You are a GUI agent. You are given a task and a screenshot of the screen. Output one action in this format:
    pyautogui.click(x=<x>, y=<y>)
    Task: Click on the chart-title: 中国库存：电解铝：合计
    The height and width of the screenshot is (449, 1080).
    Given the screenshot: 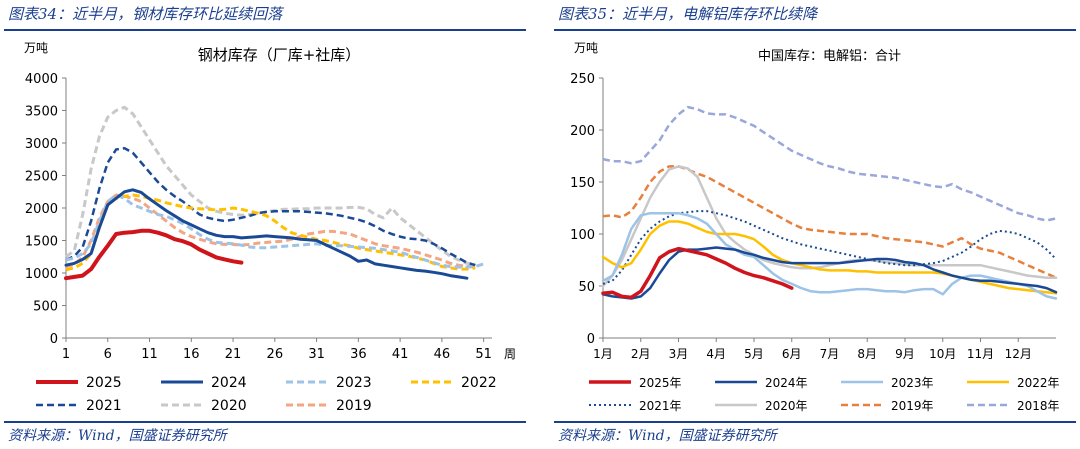 What is the action you would take?
    pyautogui.click(x=829, y=56)
    